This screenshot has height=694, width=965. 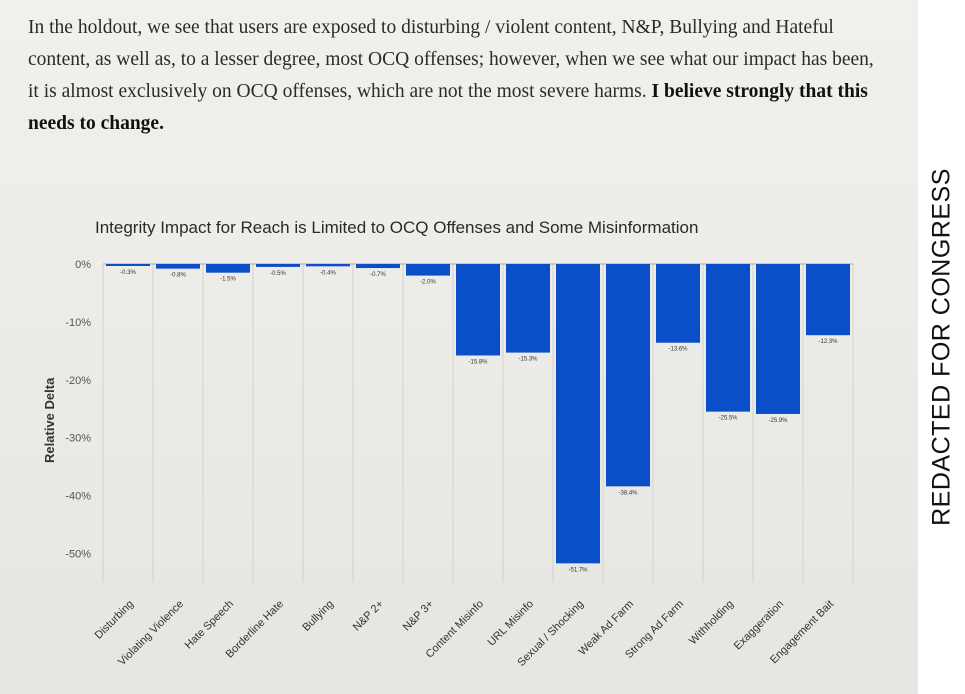 What do you see at coordinates (678, 350) in the screenshot?
I see `data-label: -13.6%` at bounding box center [678, 350].